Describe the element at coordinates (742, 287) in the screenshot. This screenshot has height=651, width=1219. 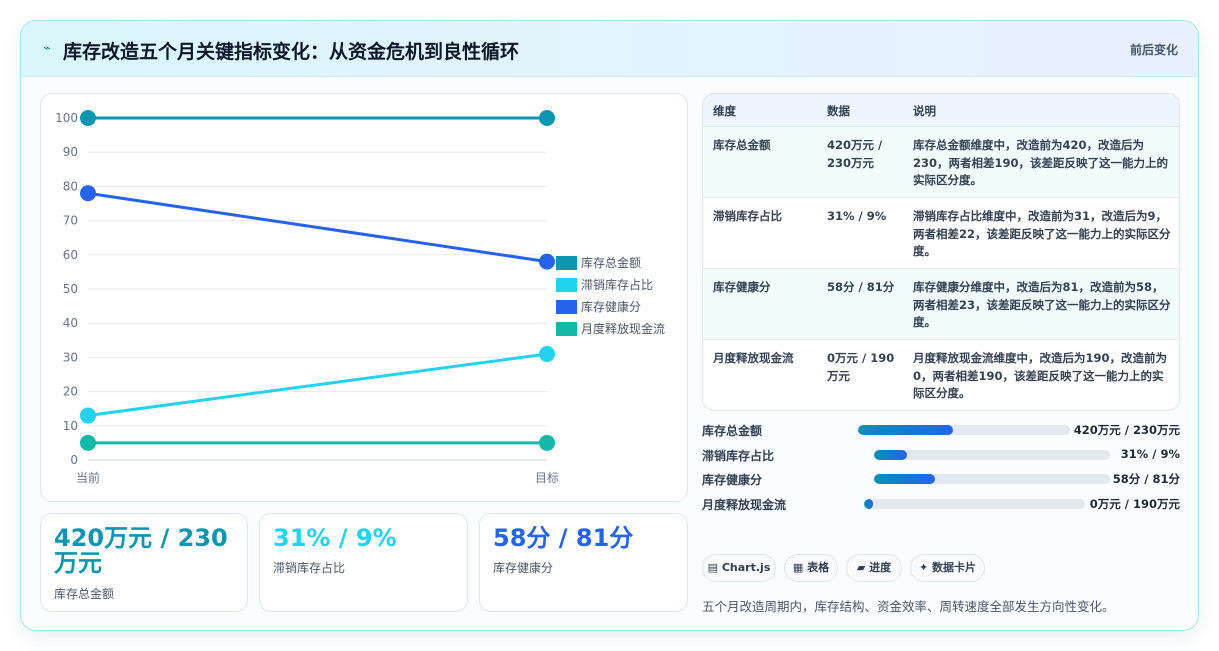
I see `cell-dimension: 库存健康分` at that location.